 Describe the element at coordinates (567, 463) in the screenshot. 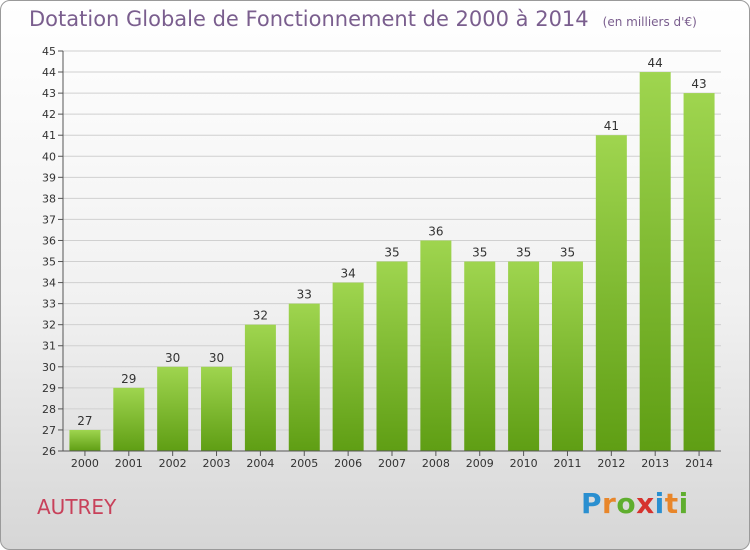

I see `x-tick-label: 2011` at that location.